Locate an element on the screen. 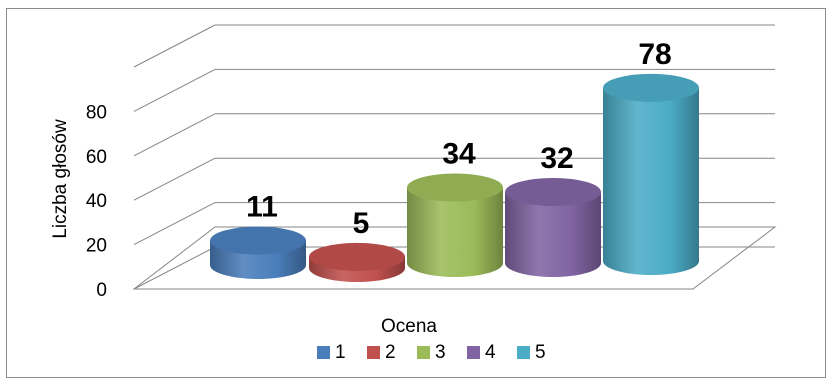 This screenshot has height=385, width=833. legend: 1 2 3 4 5 is located at coordinates (431, 352).